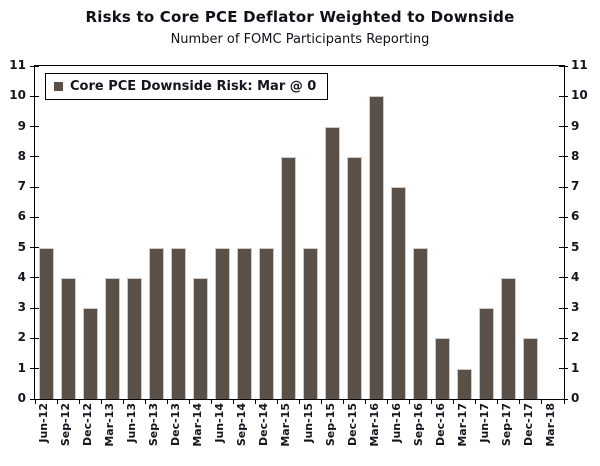  What do you see at coordinates (575, 155) in the screenshot?
I see `y-tick-label-right: 8` at bounding box center [575, 155].